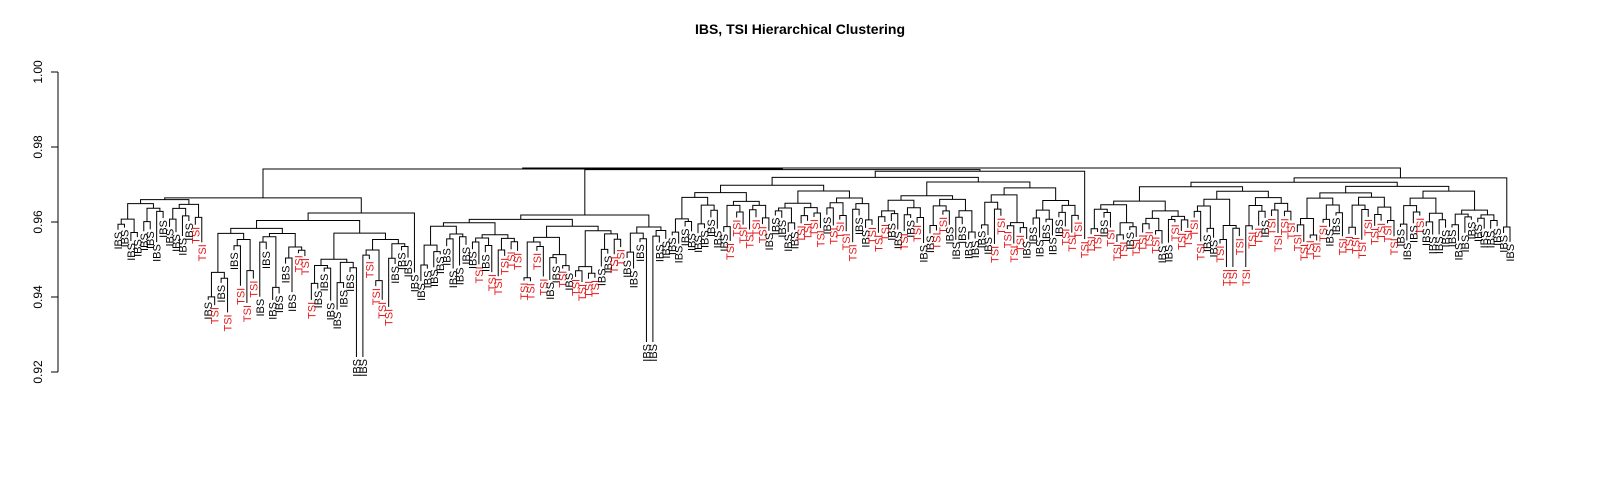 The height and width of the screenshot is (480, 1600). I want to click on y-axis: 0.92 0.94 0.96 0.98 1.00, so click(45, 222).